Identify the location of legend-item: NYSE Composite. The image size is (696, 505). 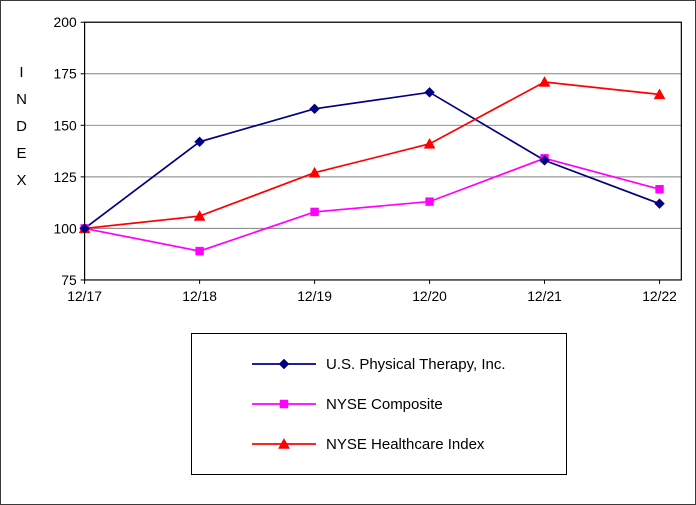
(408, 404).